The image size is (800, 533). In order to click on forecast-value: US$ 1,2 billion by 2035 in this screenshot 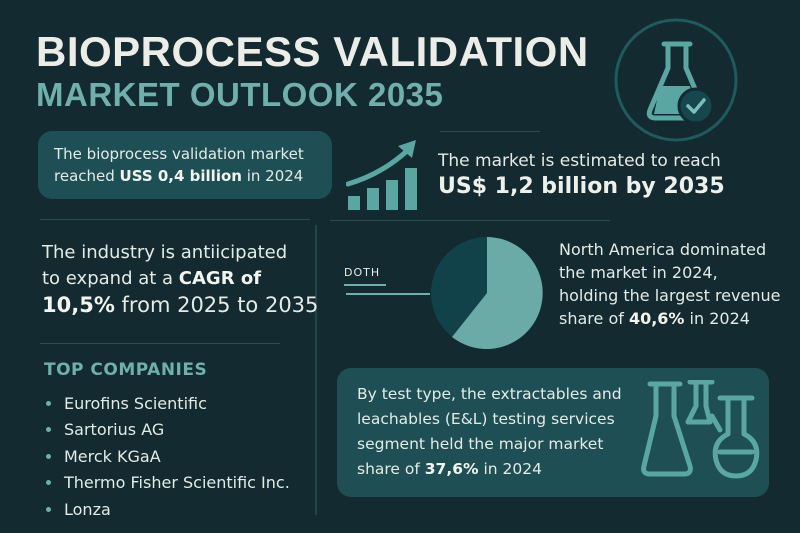, I will do `click(581, 186)`.